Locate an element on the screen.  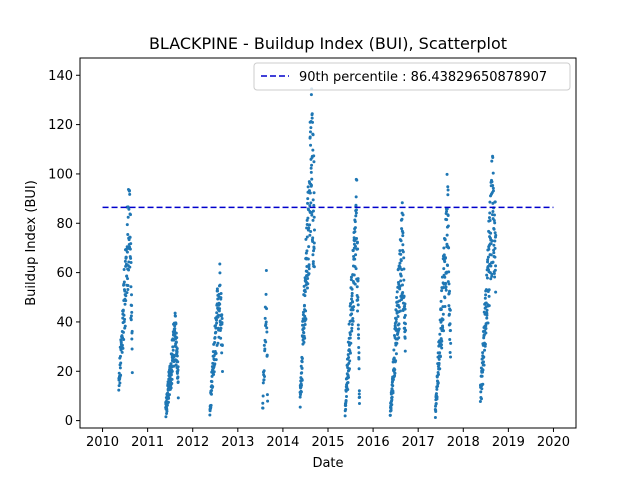
y-axis: 0 20 40 60 80 100 120 140 is located at coordinates (64, 249).